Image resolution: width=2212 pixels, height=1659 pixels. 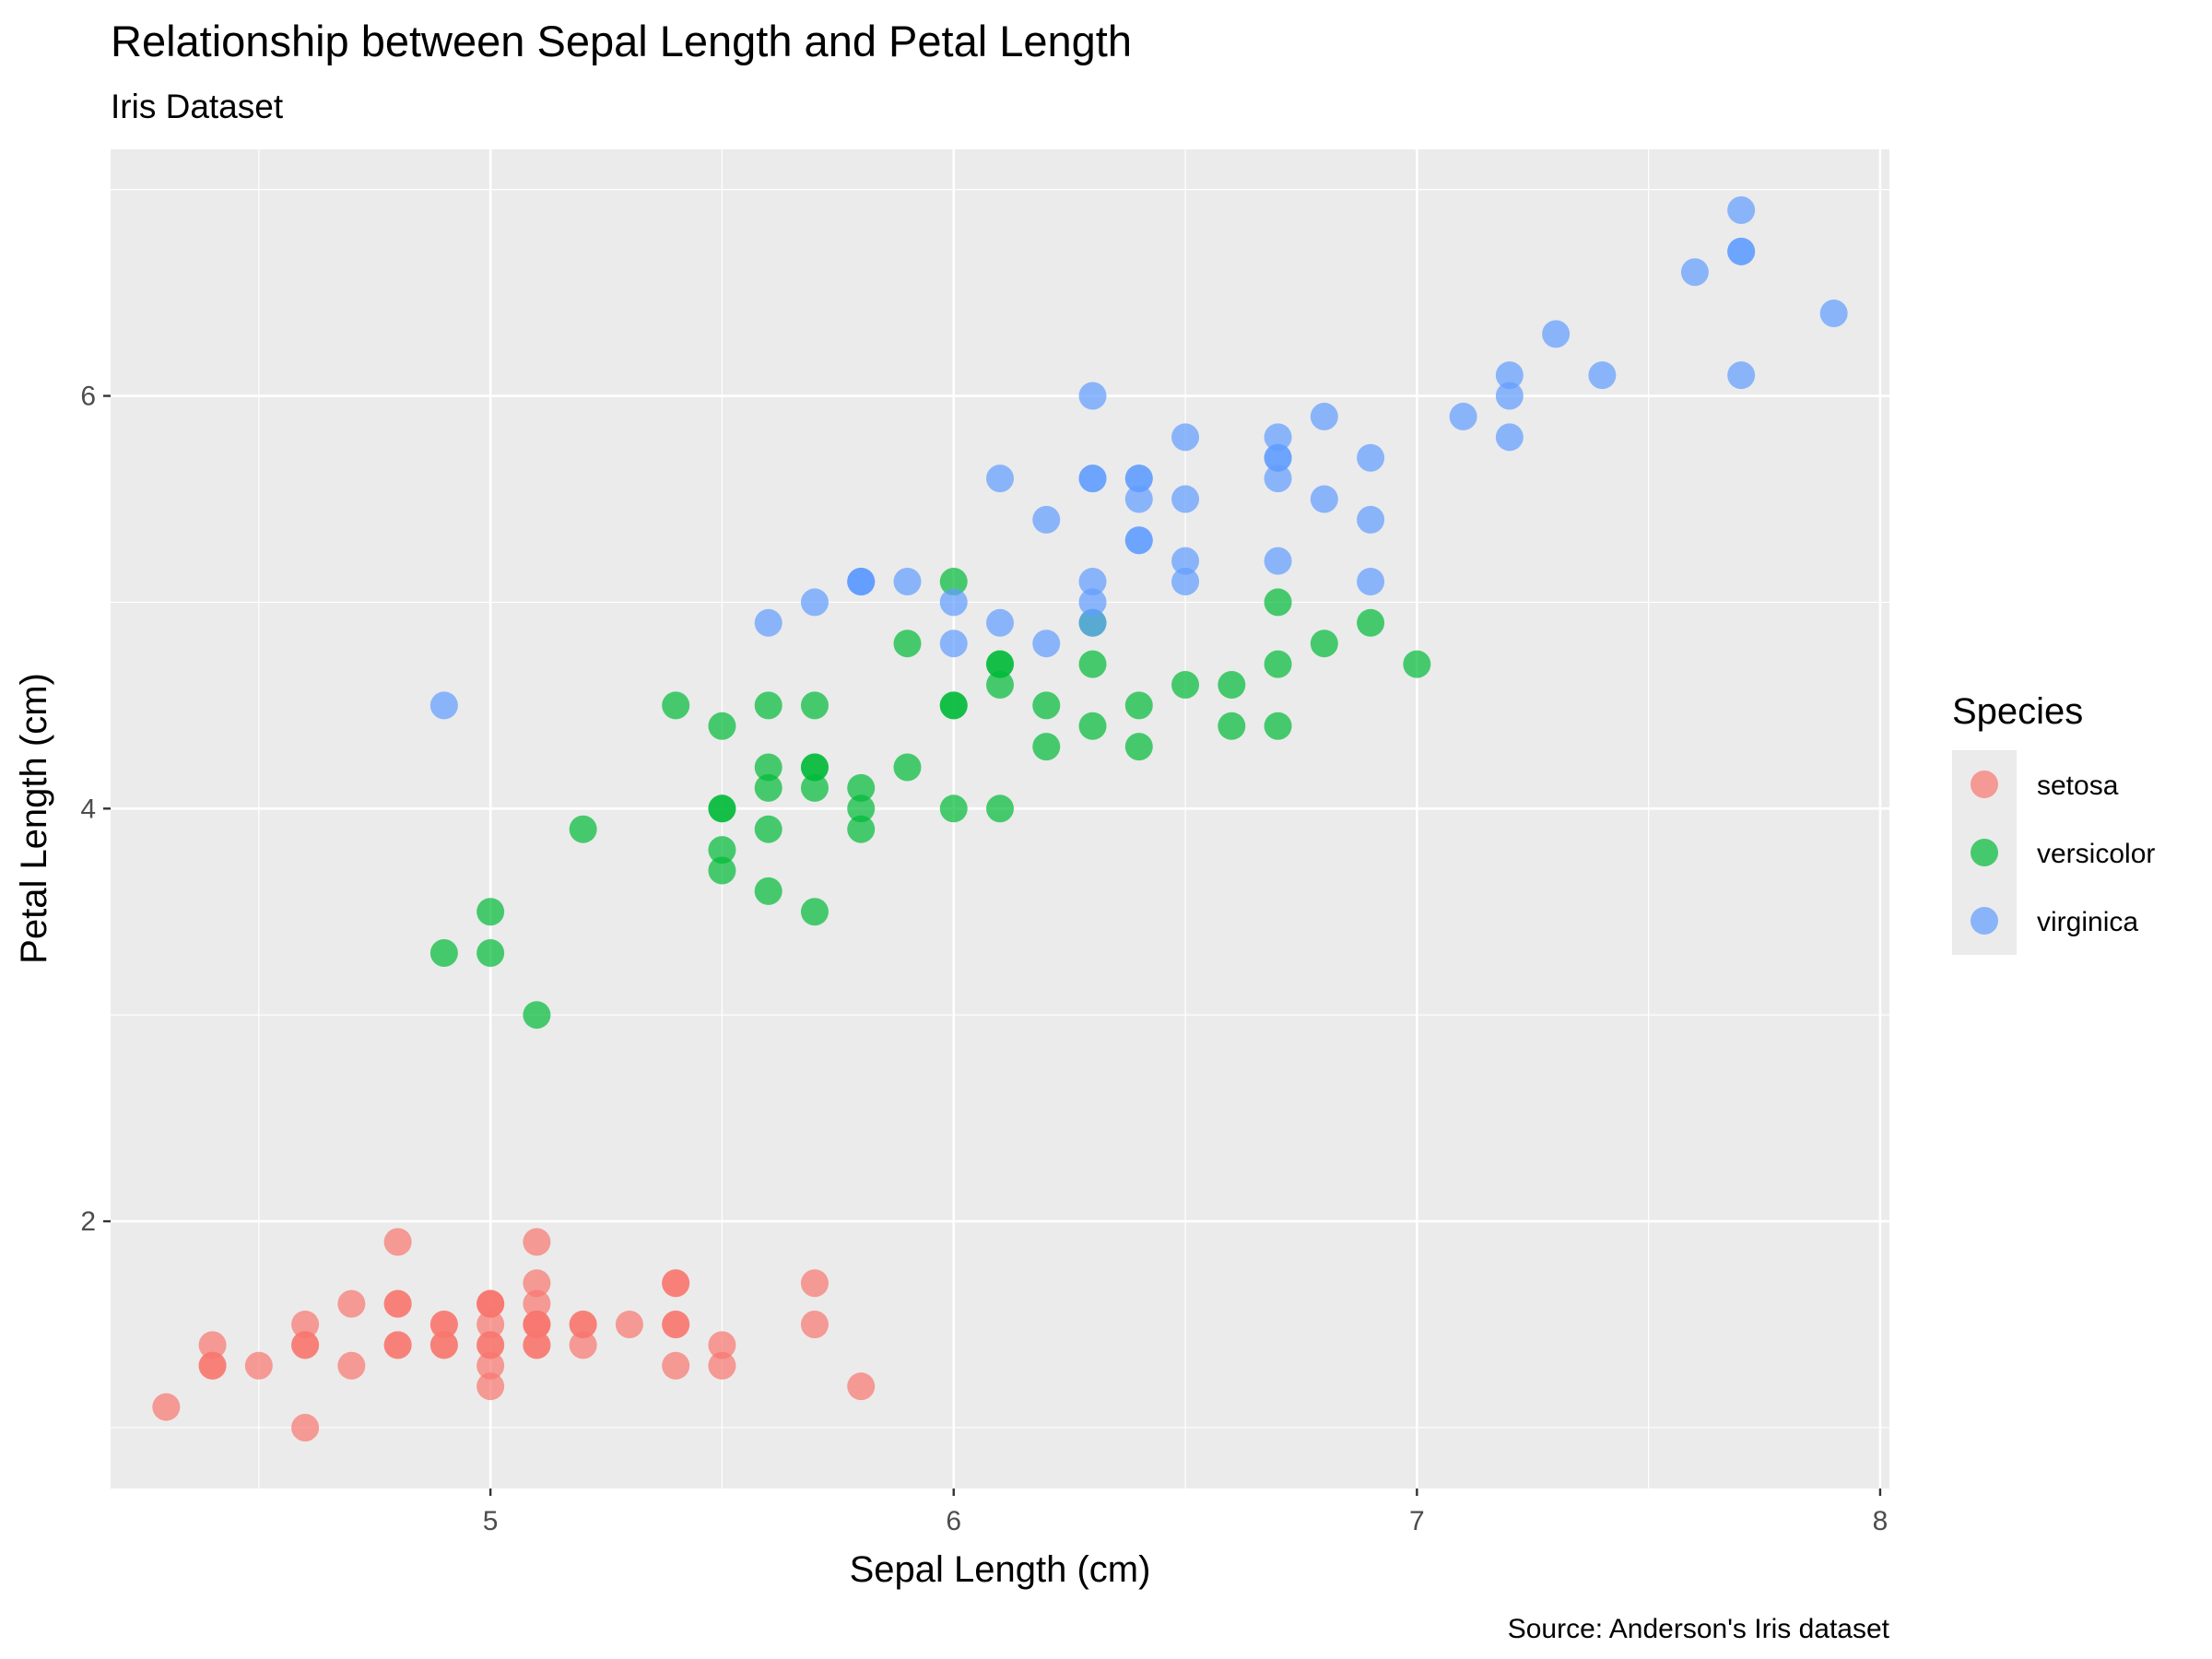 What do you see at coordinates (1984, 921) in the screenshot?
I see `legend-symbol-virginica` at bounding box center [1984, 921].